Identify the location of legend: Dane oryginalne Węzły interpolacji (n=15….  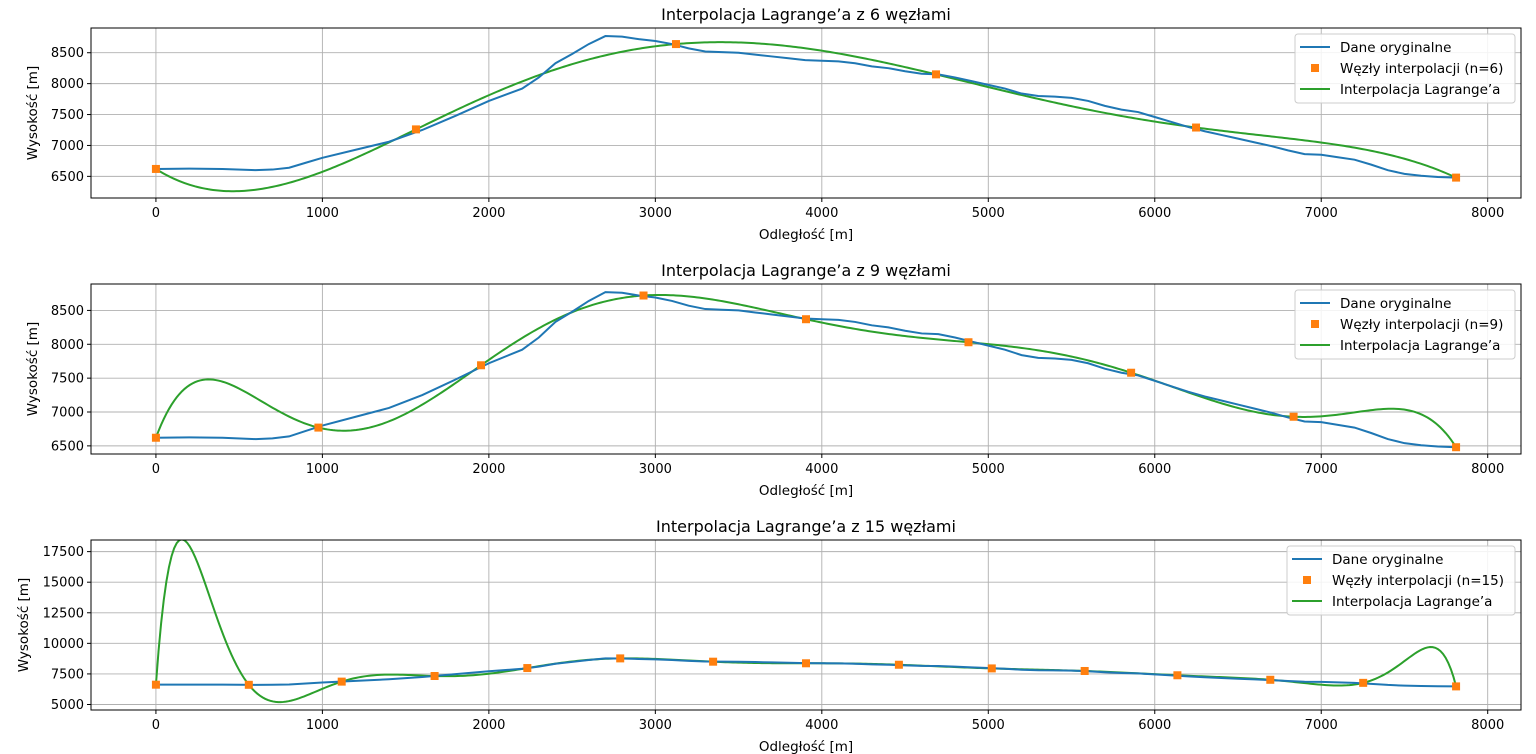
(1401, 580).